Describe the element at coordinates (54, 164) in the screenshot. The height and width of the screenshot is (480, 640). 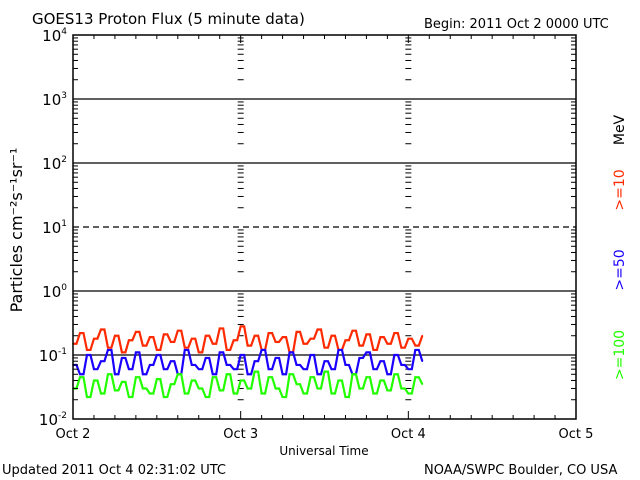
I see `y-tick-label: 102` at that location.